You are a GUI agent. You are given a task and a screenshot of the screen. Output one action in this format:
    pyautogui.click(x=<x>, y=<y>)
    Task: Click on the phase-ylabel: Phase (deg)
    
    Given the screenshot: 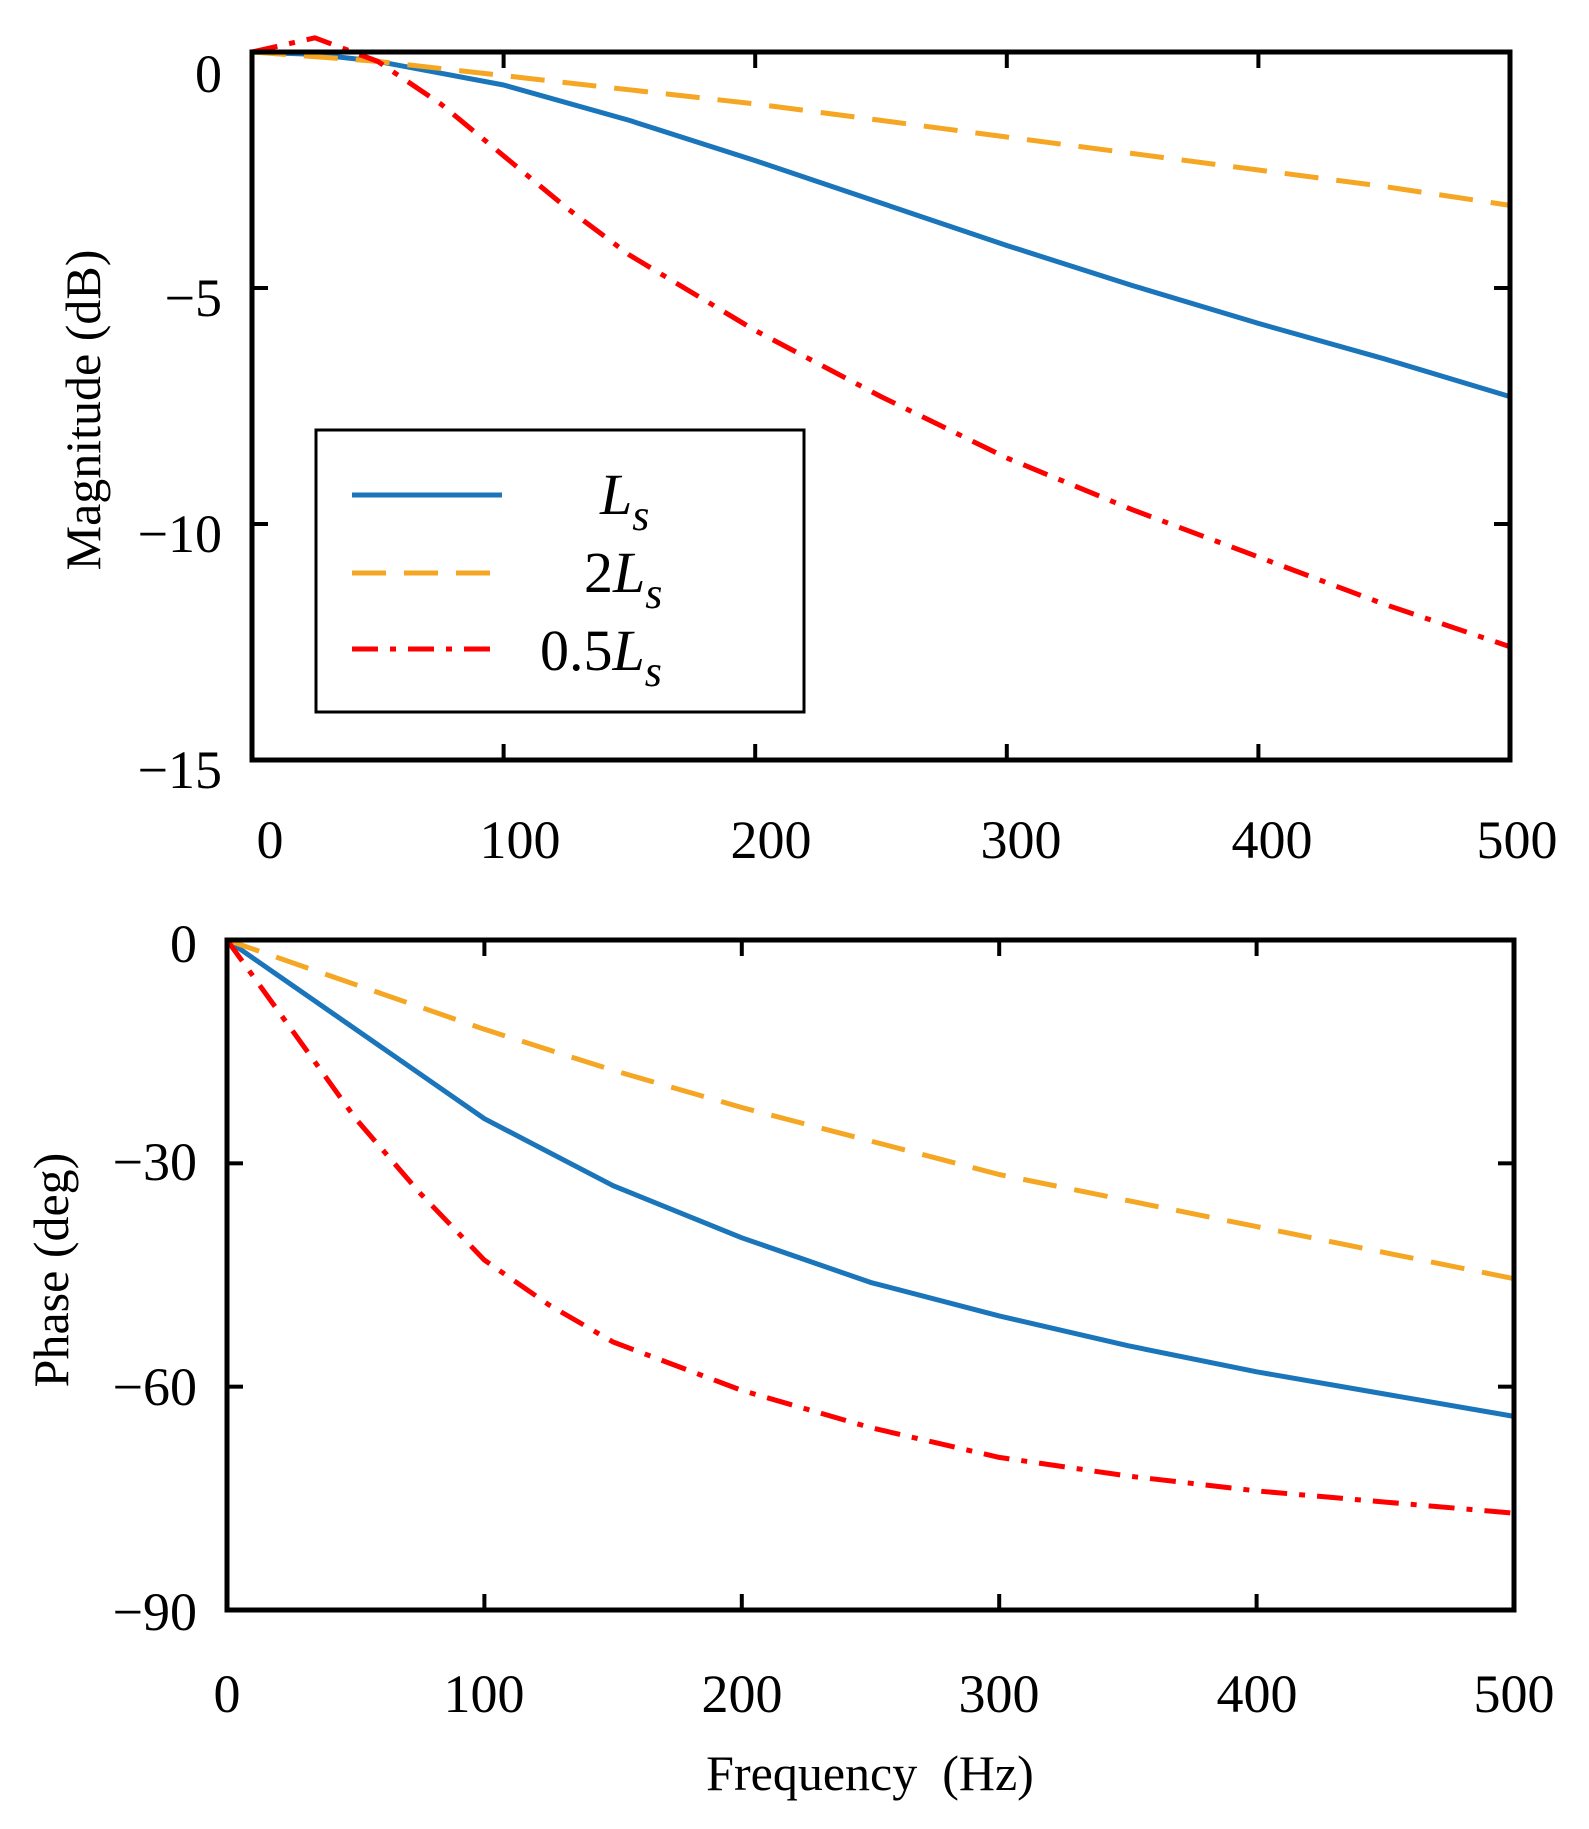 What is the action you would take?
    pyautogui.click(x=51, y=1270)
    